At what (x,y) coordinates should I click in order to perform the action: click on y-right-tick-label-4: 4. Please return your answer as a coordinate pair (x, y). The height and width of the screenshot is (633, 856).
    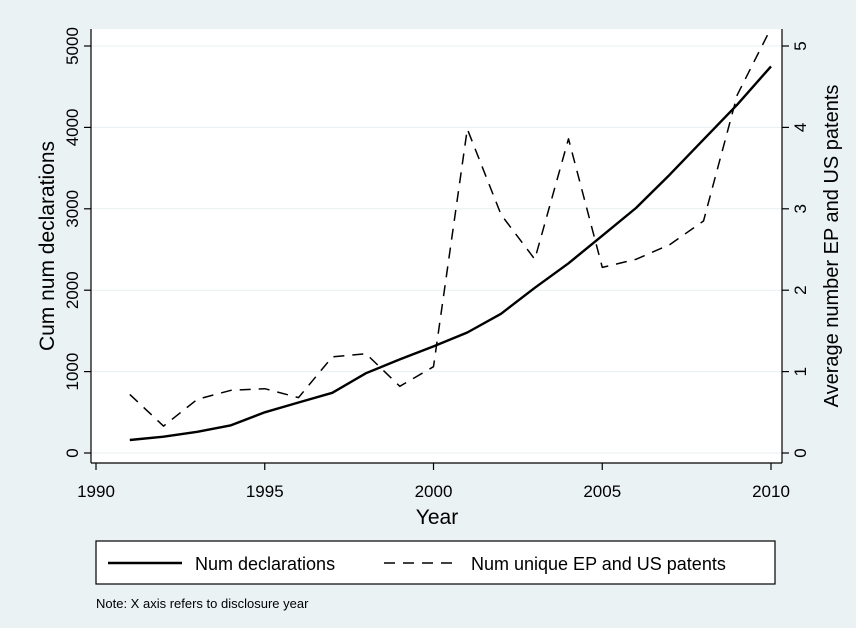
    Looking at the image, I should click on (800, 127).